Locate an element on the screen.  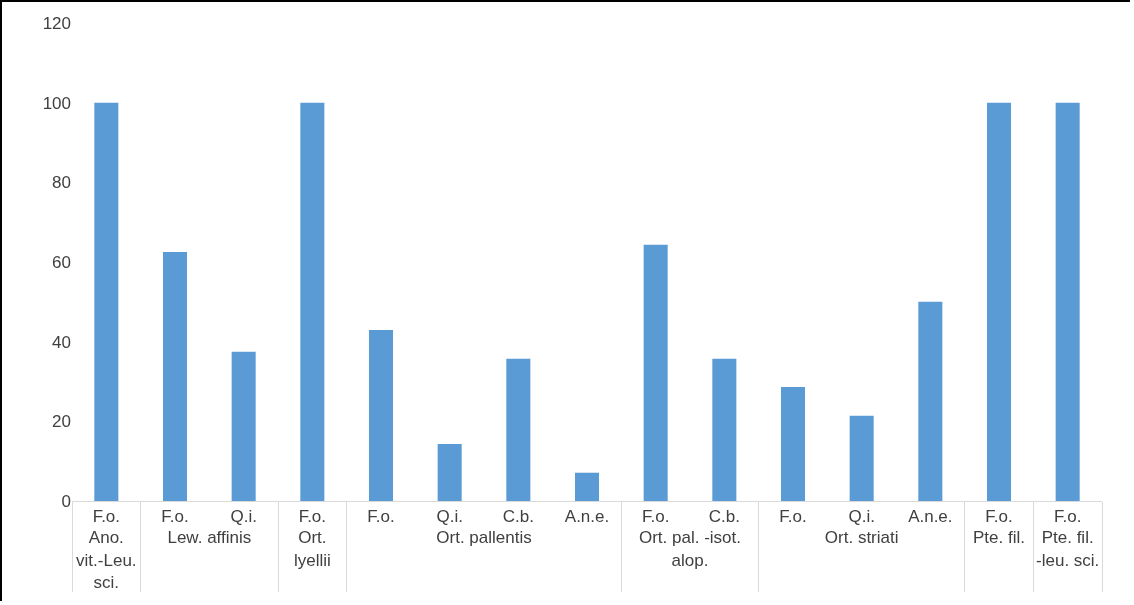
y-tick-label: 20 is located at coordinates (61, 422).